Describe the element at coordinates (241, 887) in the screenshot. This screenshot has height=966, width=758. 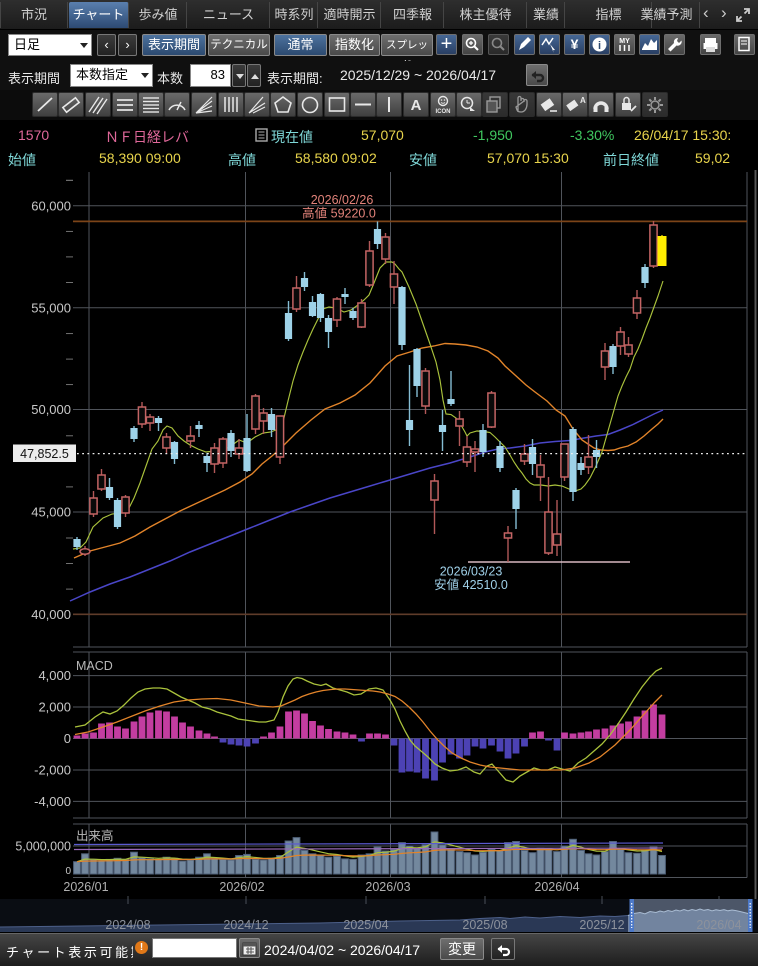
I see `svg-text: 2026/02` at that location.